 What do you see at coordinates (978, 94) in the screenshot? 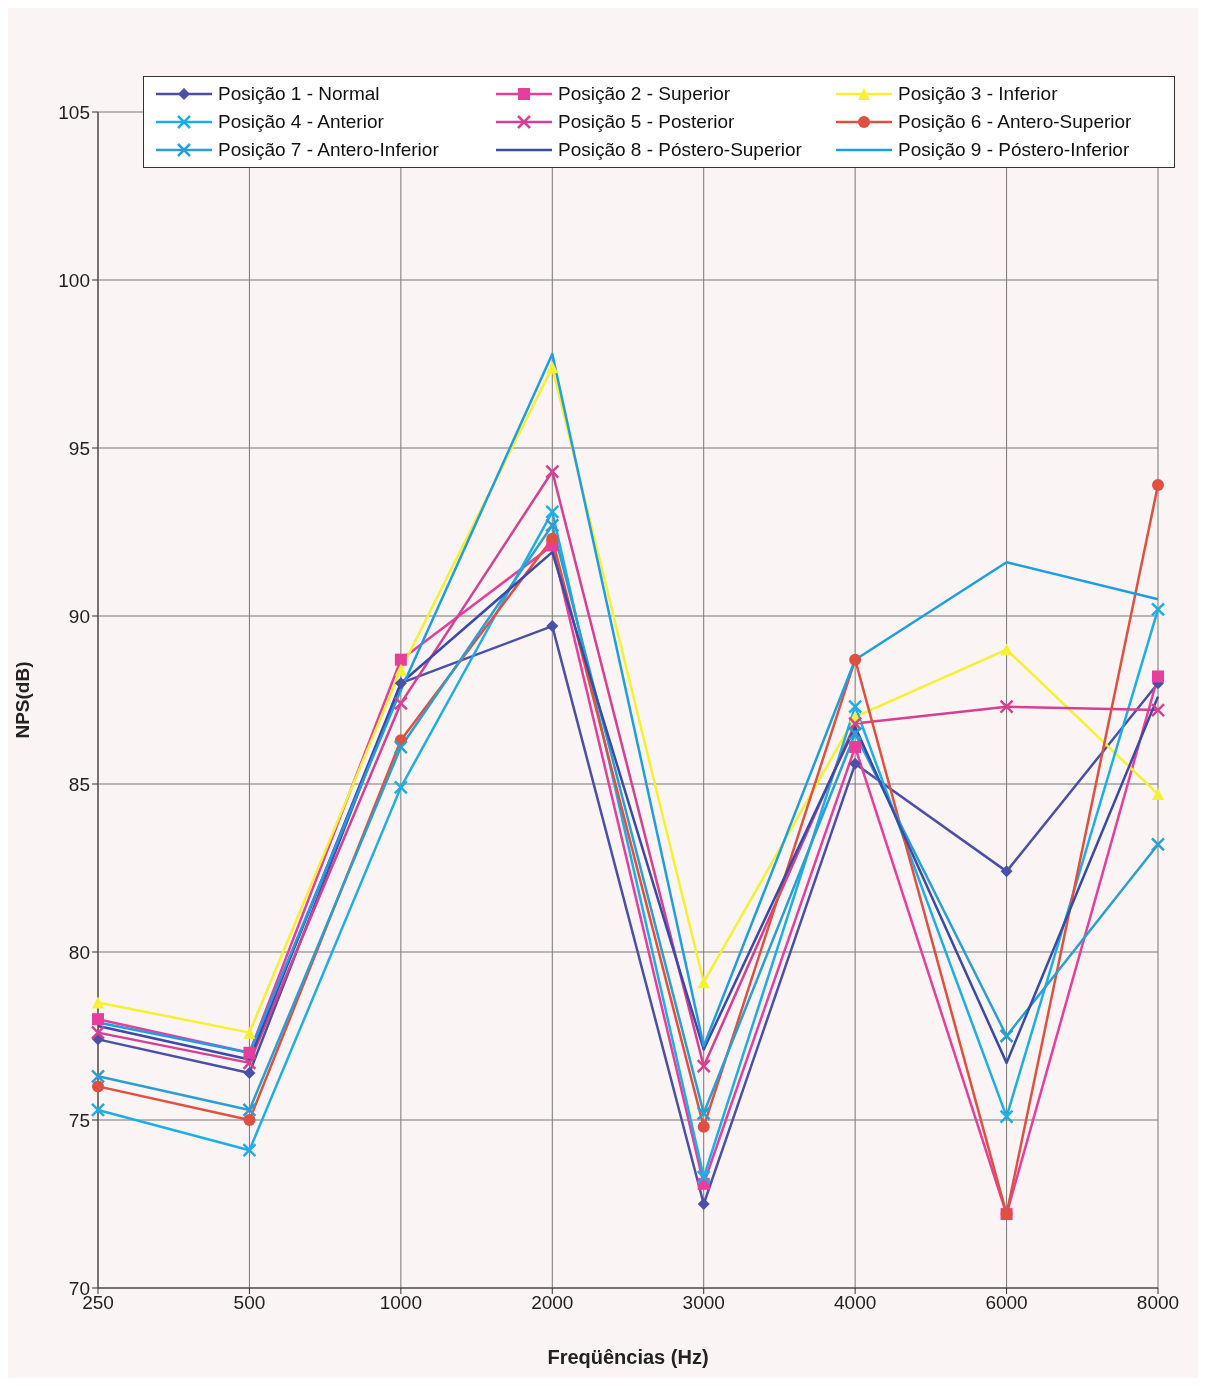
I see `legend-label: Posição 3 - Inferior` at bounding box center [978, 94].